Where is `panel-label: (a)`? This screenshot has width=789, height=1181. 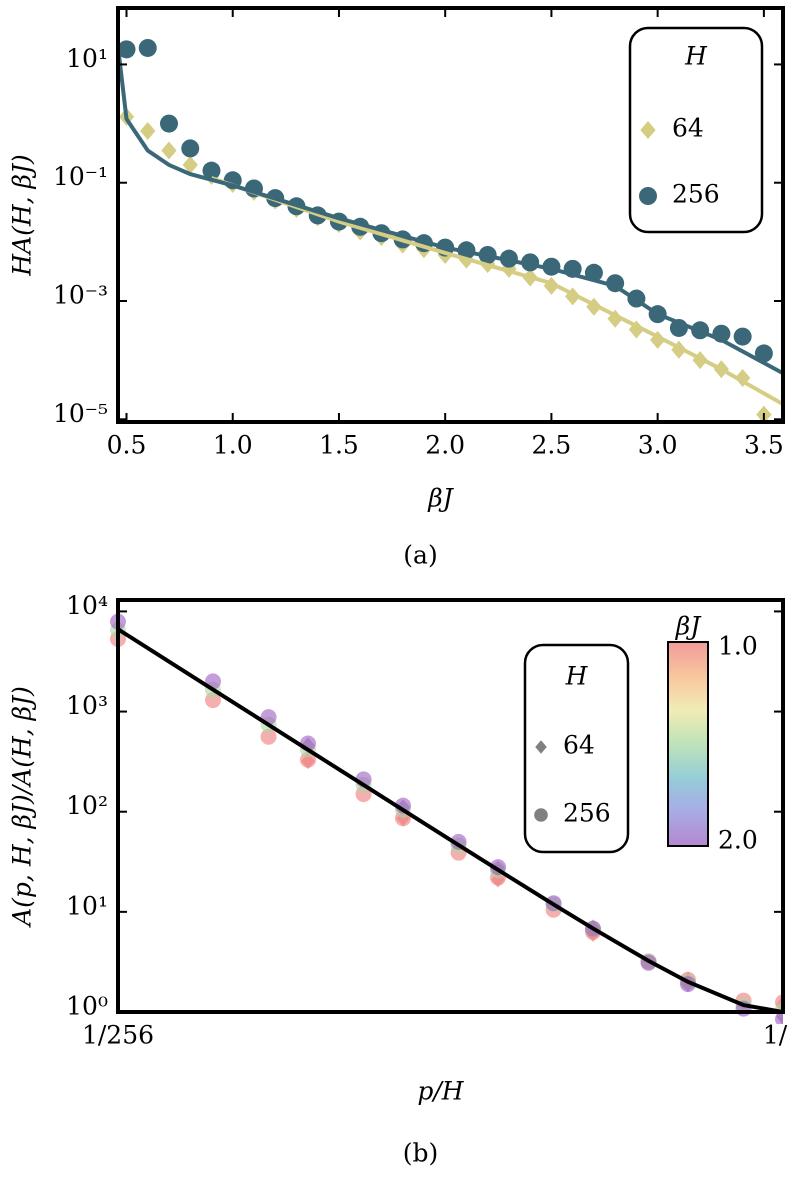
panel-label: (a) is located at coordinates (420, 555).